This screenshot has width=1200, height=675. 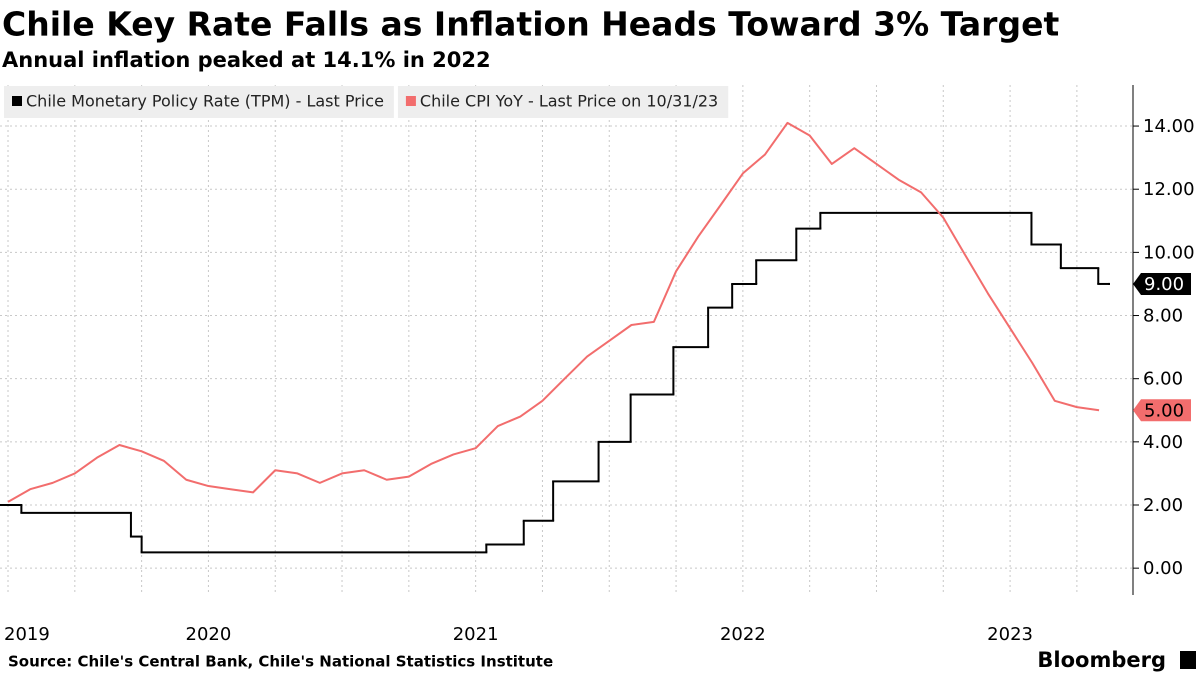 I want to click on x-tick-label: 2020, so click(x=209, y=634).